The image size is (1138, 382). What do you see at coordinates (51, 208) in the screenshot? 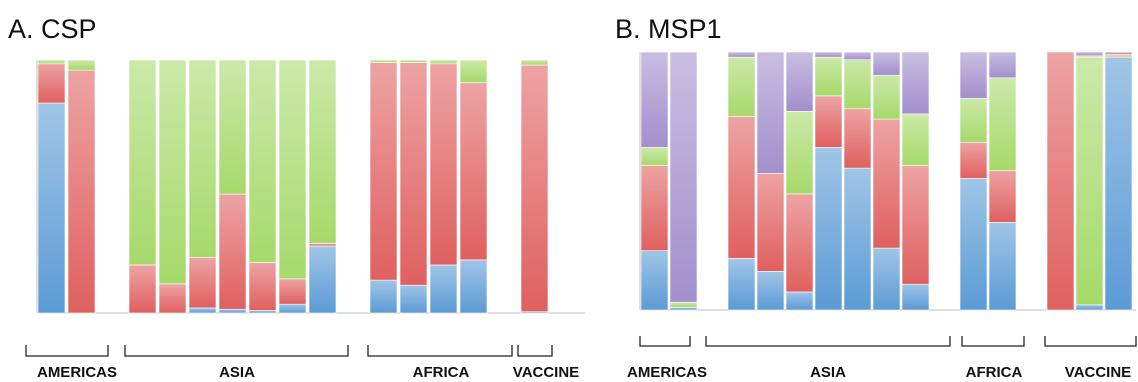
I see `panel-a-bar-1-blue-segment` at bounding box center [51, 208].